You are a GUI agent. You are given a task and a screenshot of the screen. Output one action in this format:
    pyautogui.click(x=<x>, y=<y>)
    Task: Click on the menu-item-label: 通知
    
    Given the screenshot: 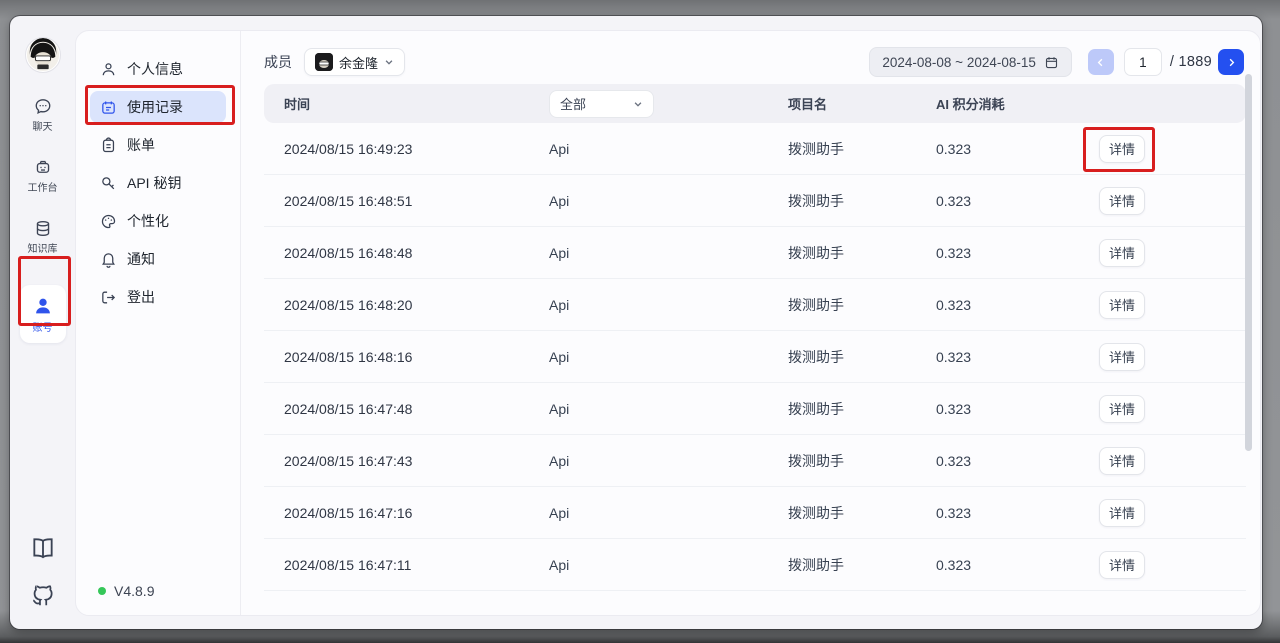 What is the action you would take?
    pyautogui.click(x=141, y=259)
    